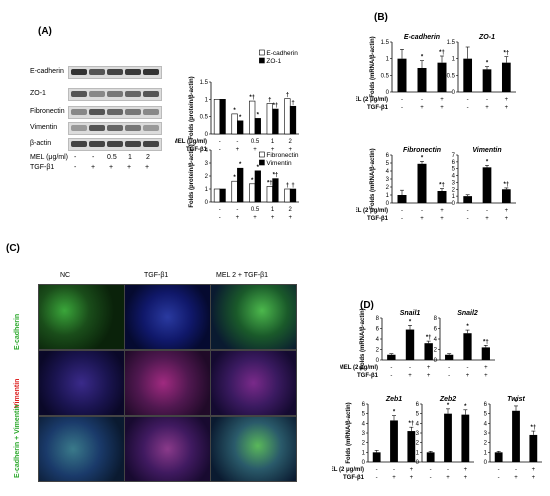 This screenshot has height=496, width=550. What do you see at coordinates (75, 157) in the screenshot?
I see `blot-mel-value: -` at bounding box center [75, 157].